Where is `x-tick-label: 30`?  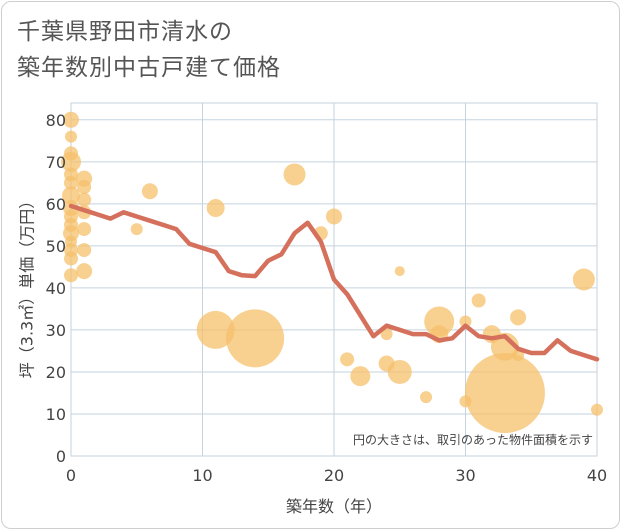 x-tick-label: 30 is located at coordinates (465, 475).